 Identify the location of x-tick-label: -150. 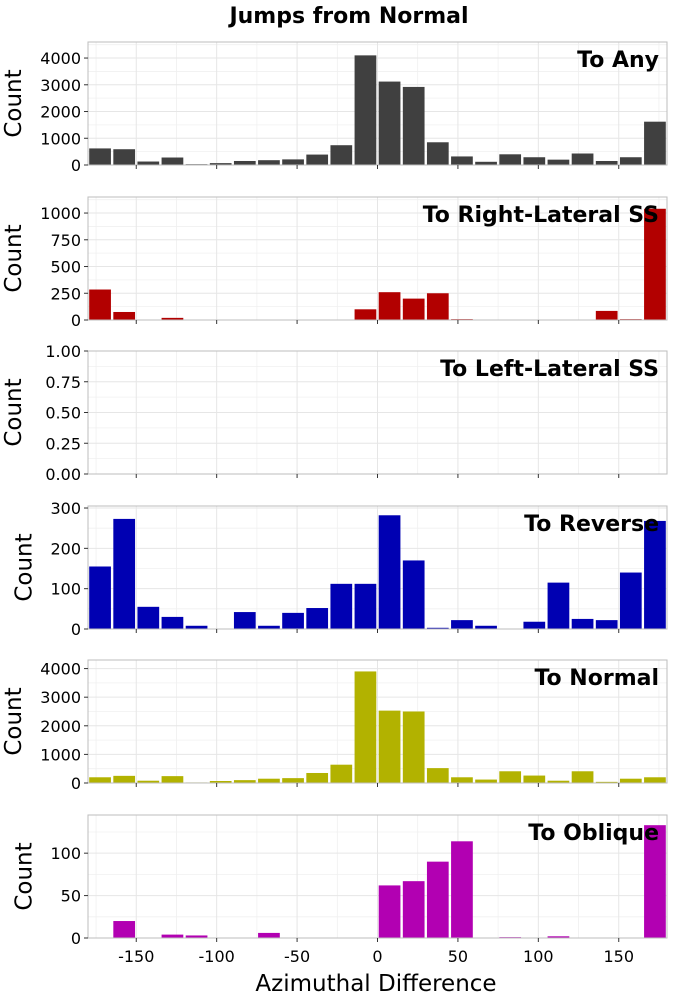
(136, 956).